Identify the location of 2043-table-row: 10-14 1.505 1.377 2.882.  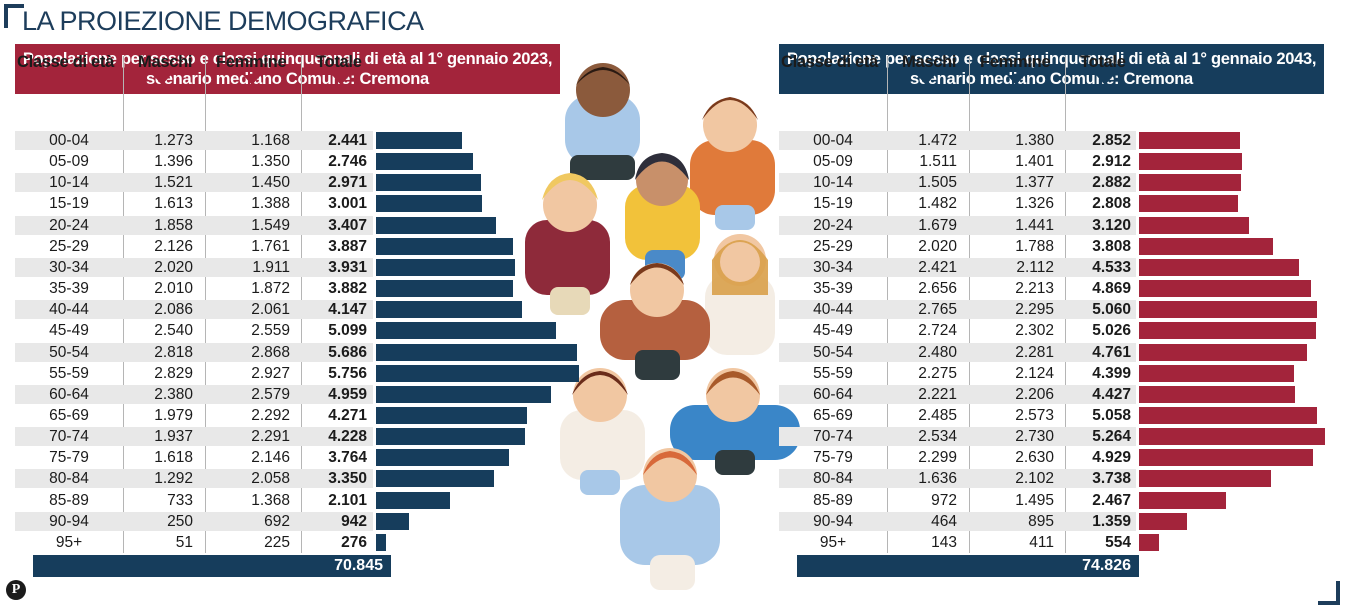
(959, 182).